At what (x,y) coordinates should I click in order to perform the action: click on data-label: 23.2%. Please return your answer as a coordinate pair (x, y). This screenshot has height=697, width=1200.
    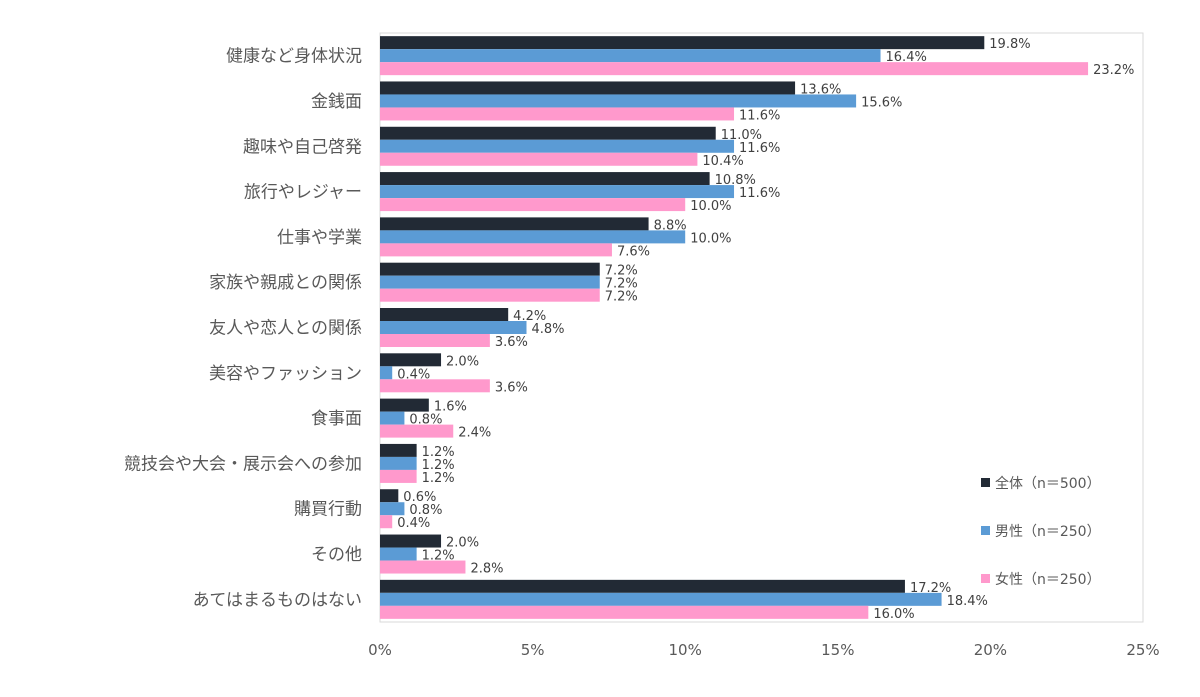
    Looking at the image, I should click on (1113, 70).